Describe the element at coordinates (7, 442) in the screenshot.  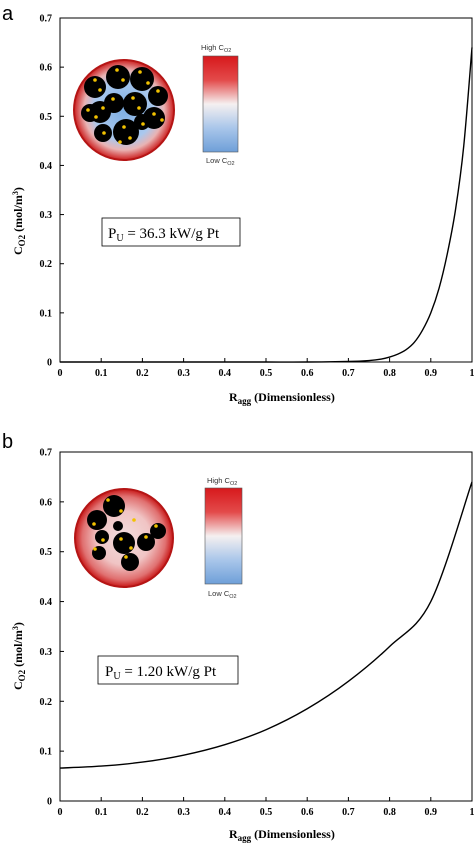
I see `panel-label: b` at that location.